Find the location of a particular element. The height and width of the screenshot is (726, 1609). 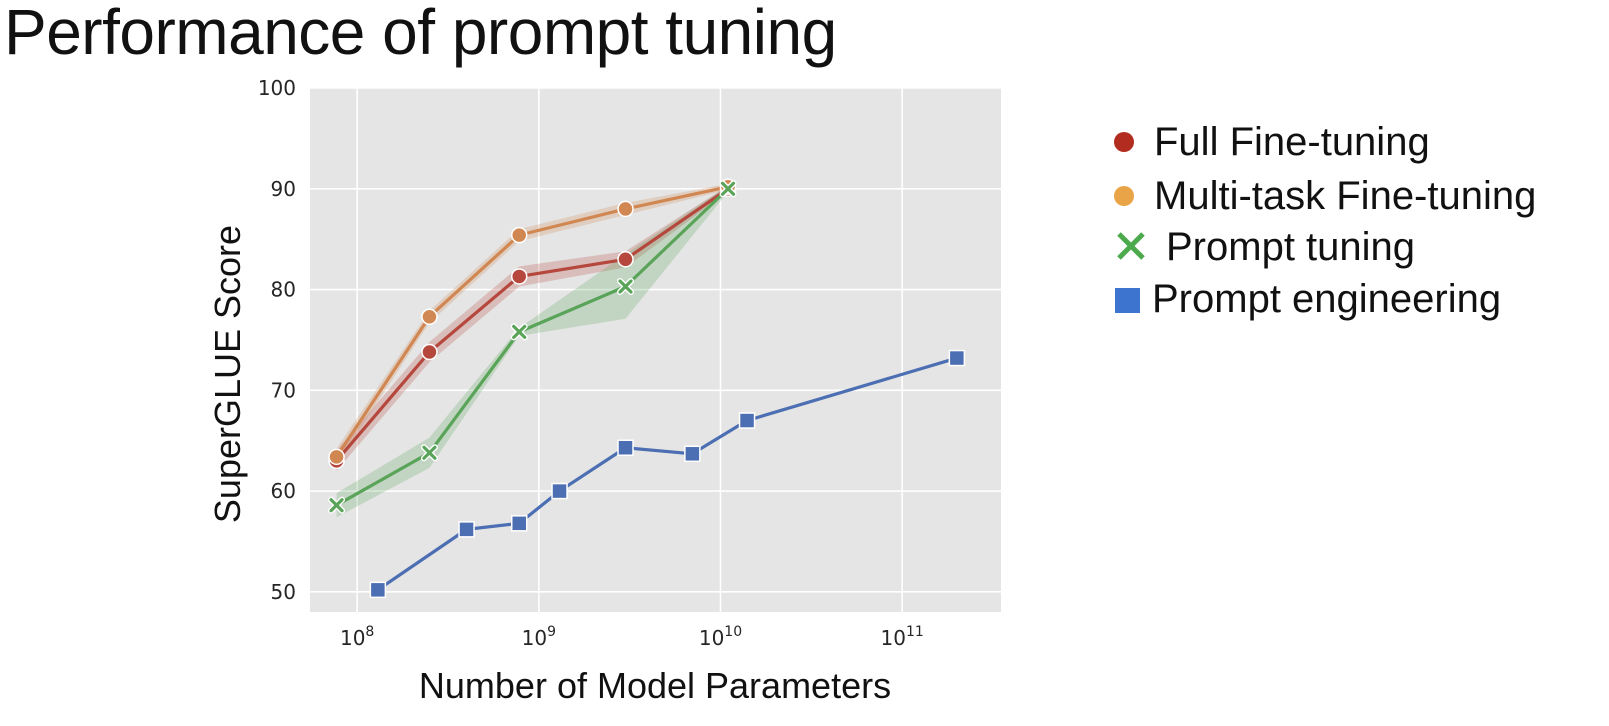

confidence-band is located at coordinates (532, 351).